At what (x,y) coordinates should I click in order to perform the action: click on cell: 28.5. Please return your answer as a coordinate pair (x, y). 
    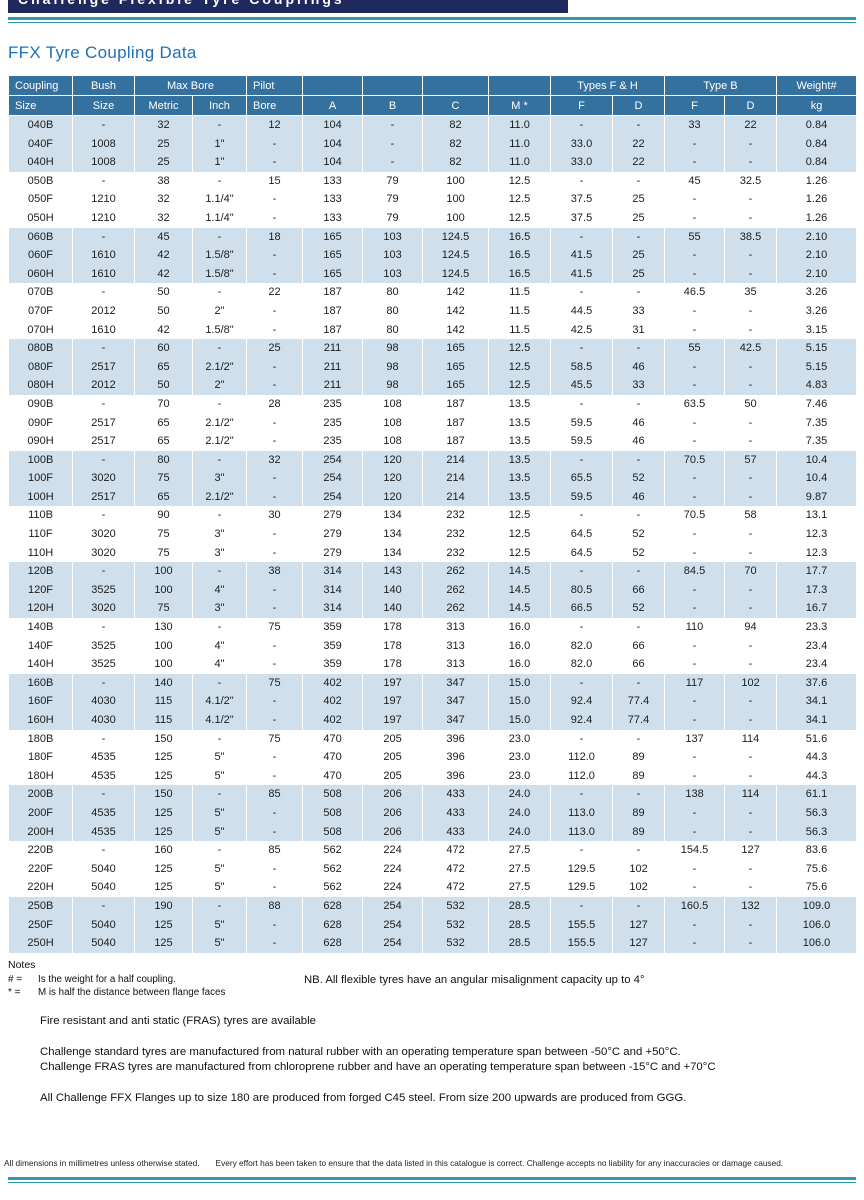
    Looking at the image, I should click on (520, 943).